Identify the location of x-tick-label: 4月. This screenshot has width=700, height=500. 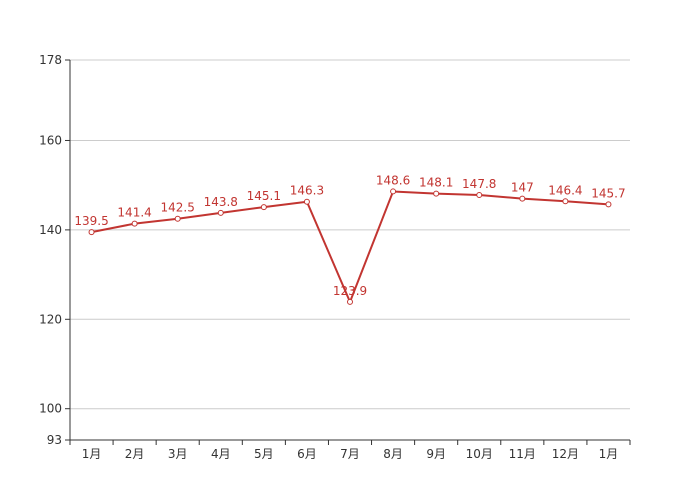
(221, 454).